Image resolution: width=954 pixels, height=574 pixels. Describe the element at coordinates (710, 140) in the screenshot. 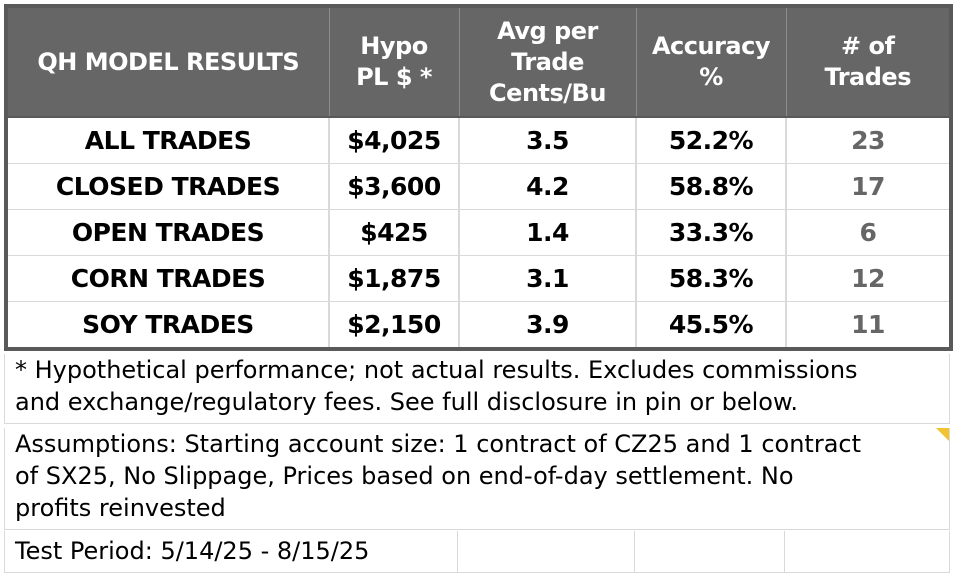

I see `accuracy-cell: 52.2%` at that location.